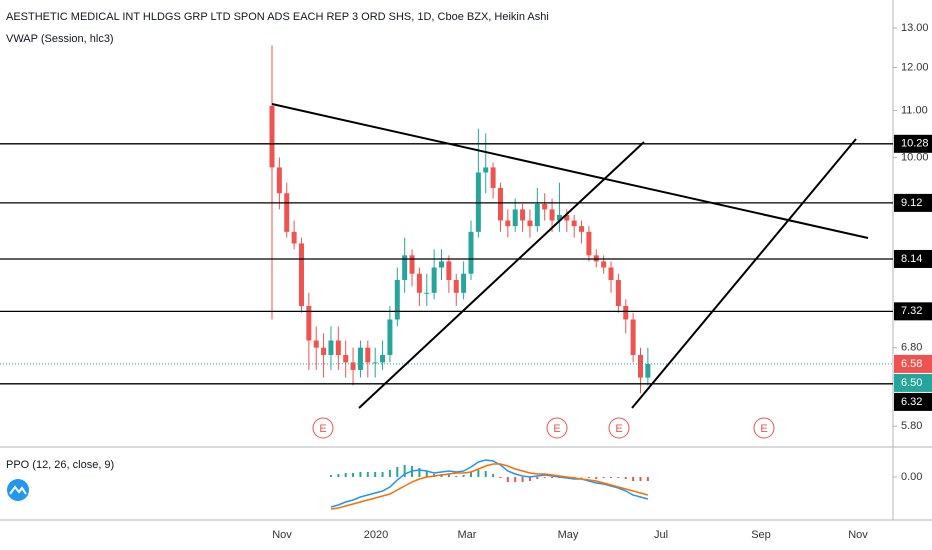 This screenshot has width=932, height=550. What do you see at coordinates (911, 311) in the screenshot?
I see `price-label: 7.32` at bounding box center [911, 311].